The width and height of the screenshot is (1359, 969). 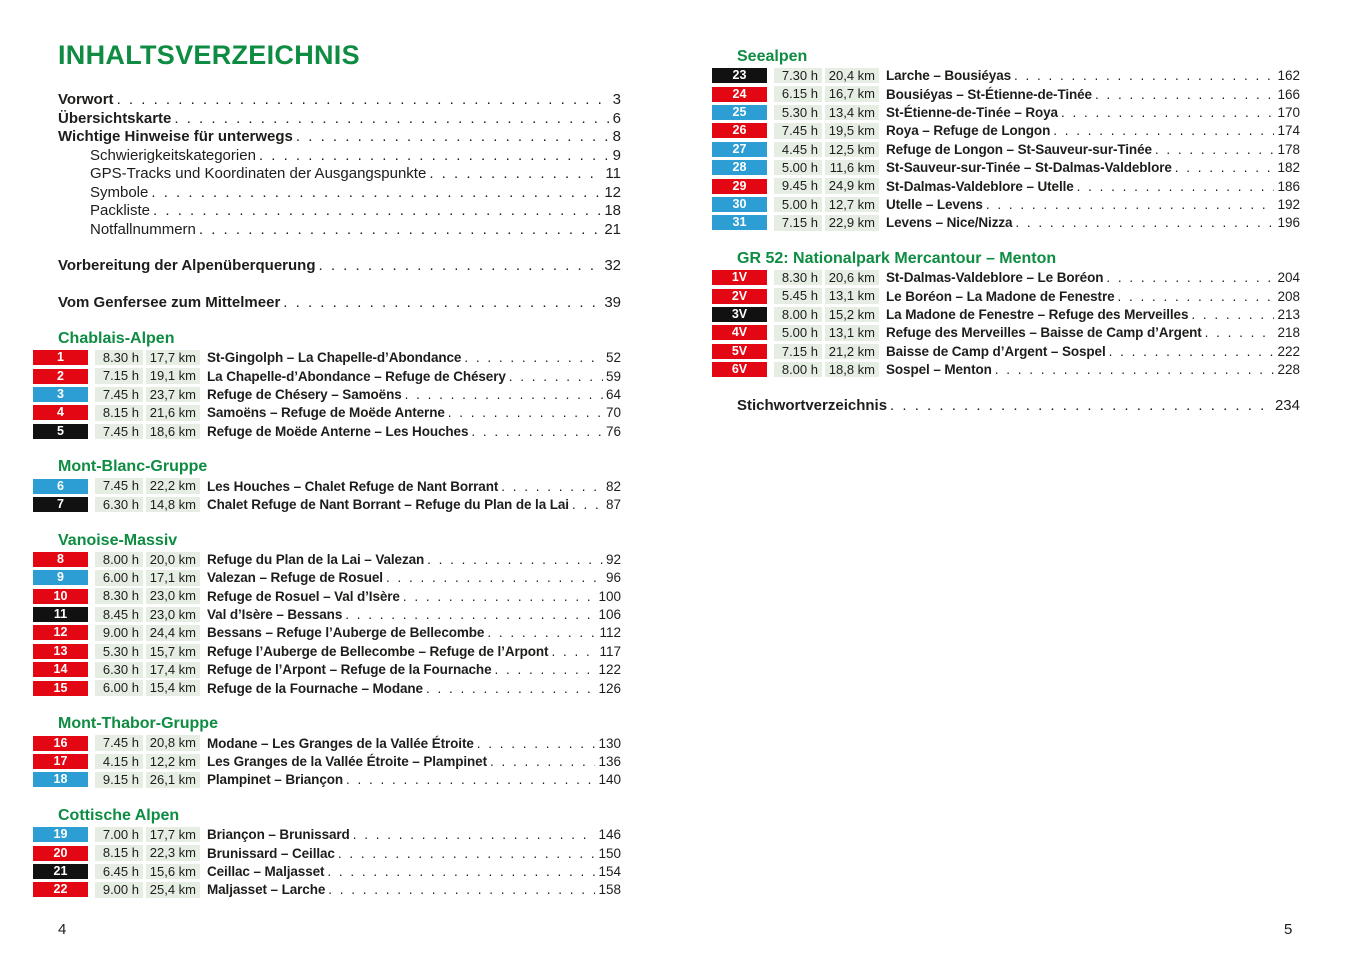 I want to click on route-main: Maljasset – Larche 158, so click(x=414, y=889).